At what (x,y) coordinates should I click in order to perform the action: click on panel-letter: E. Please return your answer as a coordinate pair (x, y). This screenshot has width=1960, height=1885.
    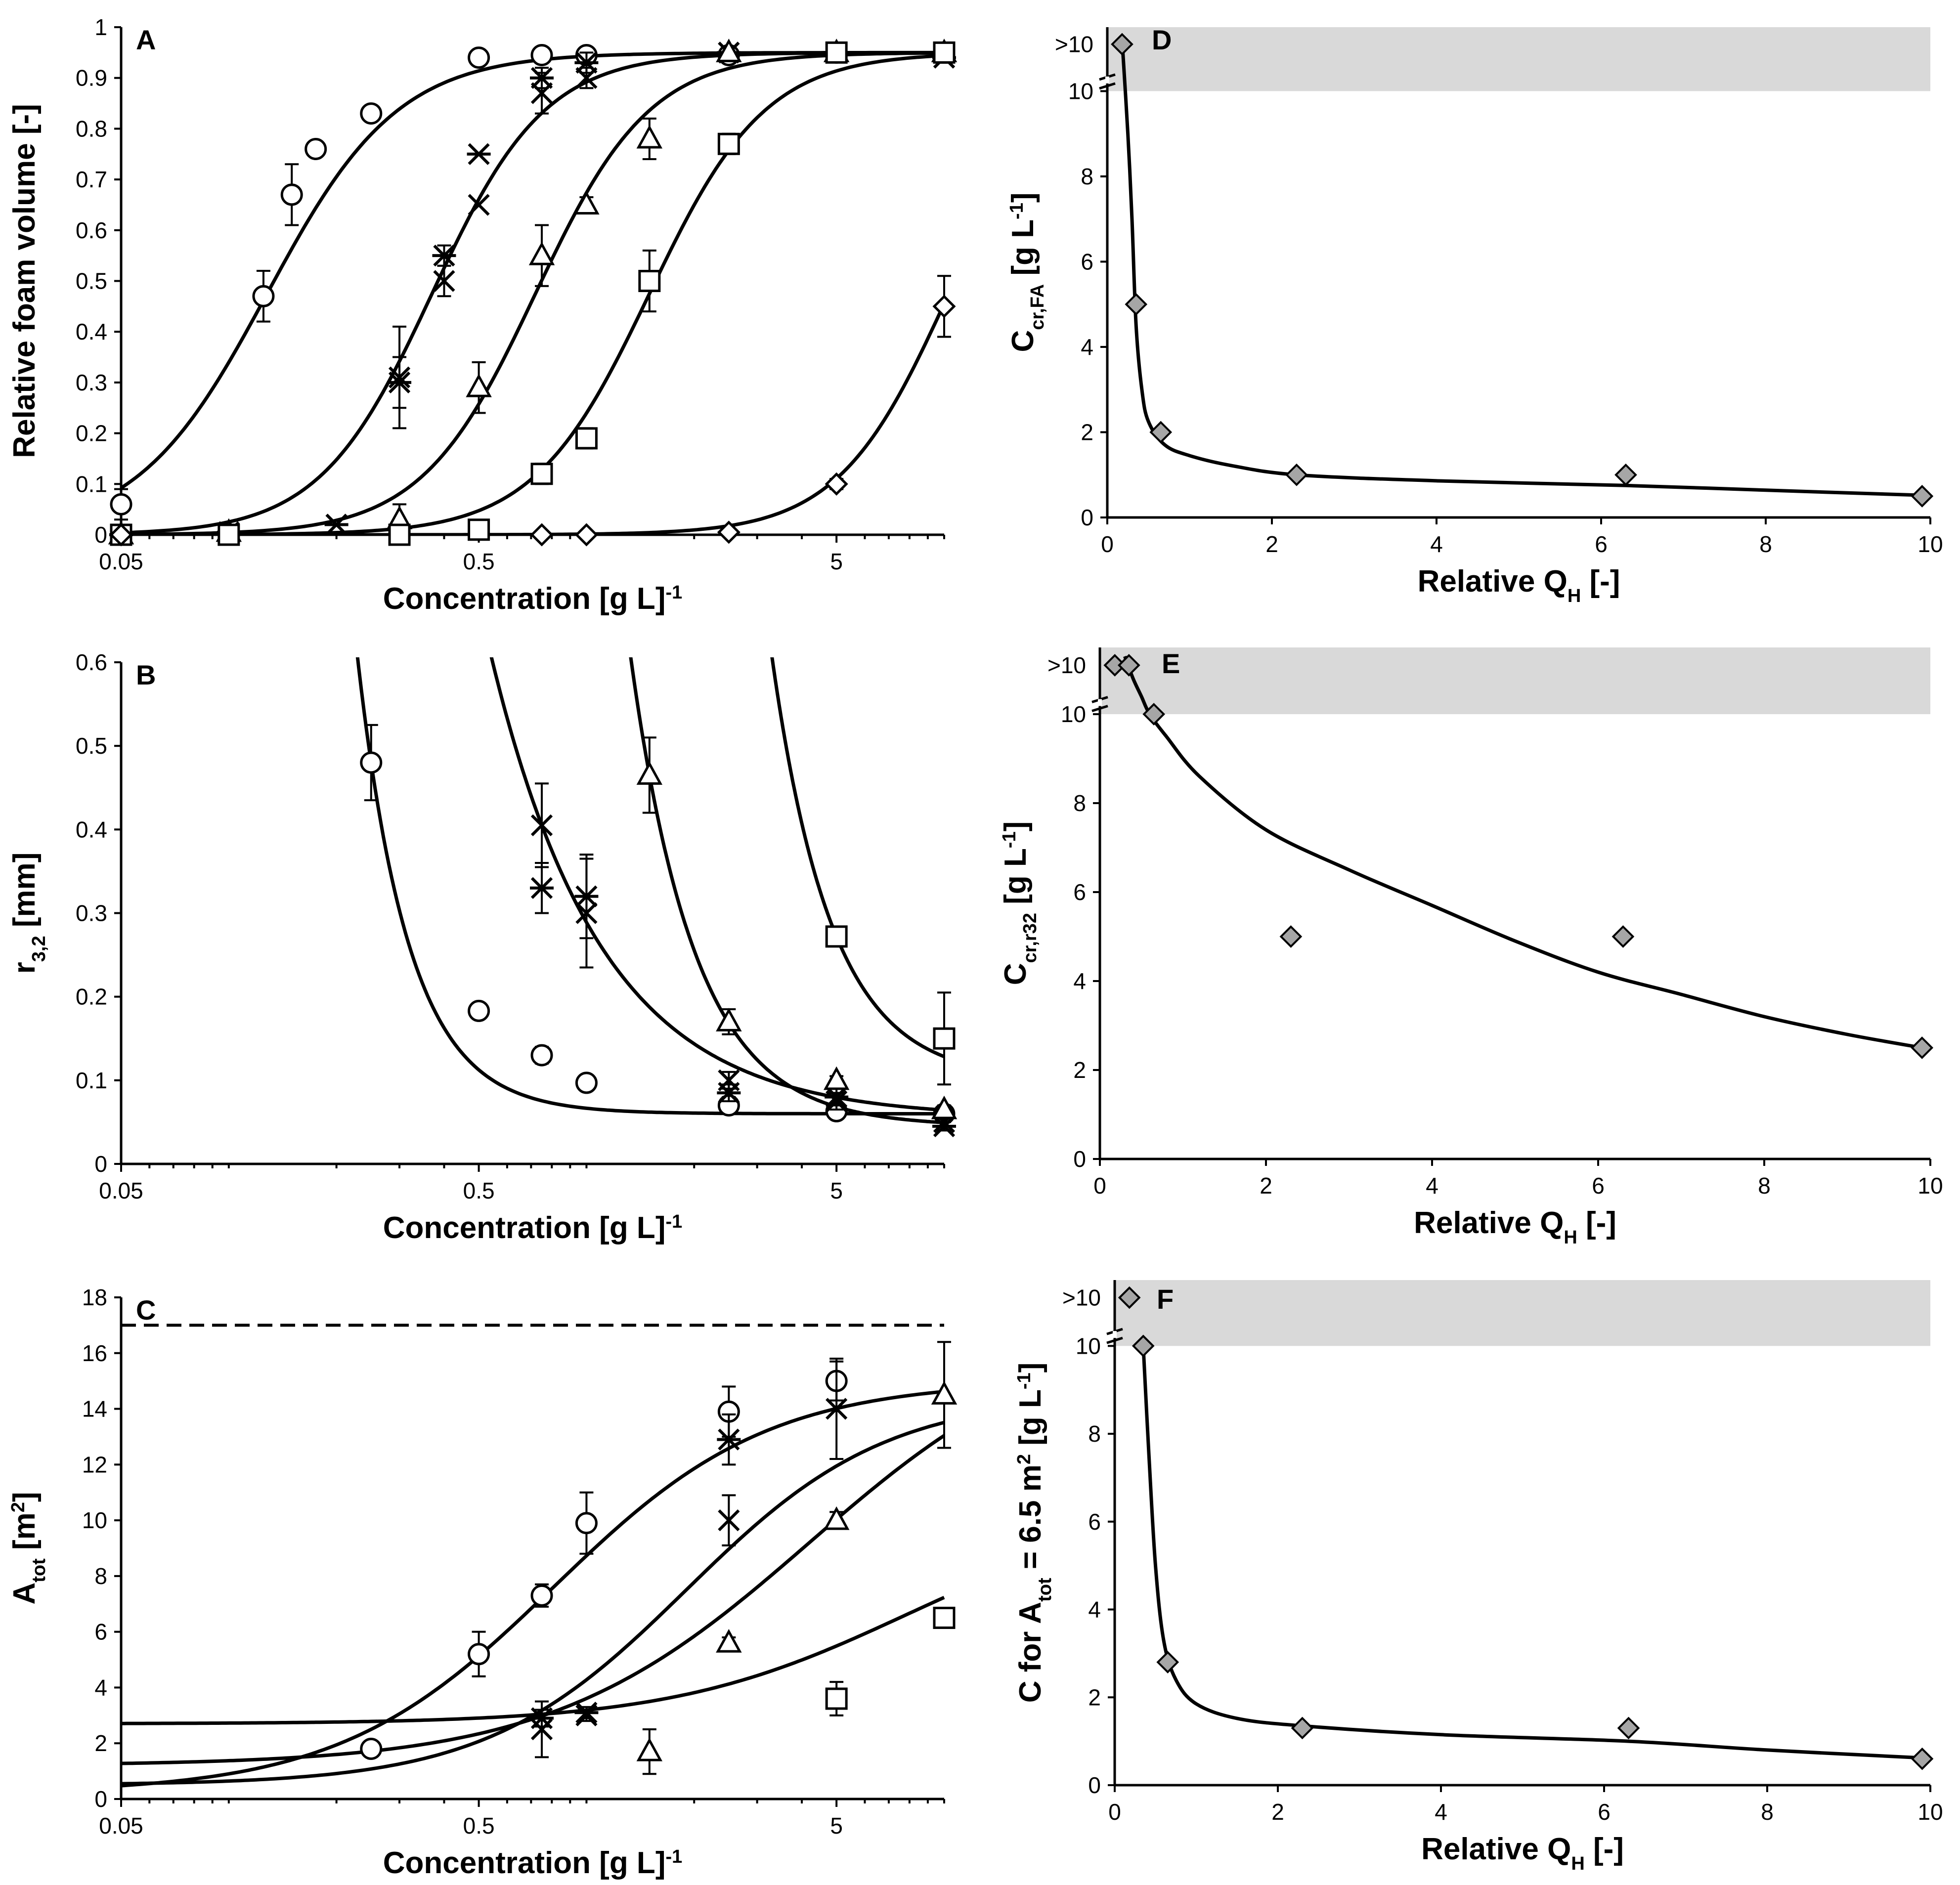
    Looking at the image, I should click on (1171, 663).